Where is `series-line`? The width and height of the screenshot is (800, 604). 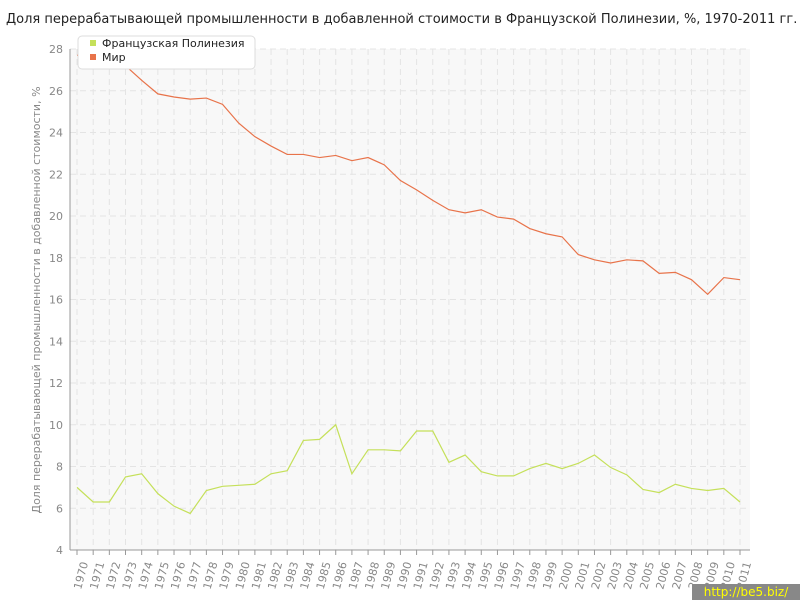
series-line is located at coordinates (408, 469).